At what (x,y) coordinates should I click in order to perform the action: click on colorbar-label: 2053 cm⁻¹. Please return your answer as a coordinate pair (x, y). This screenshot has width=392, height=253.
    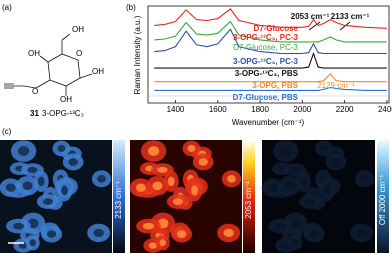
    Looking at the image, I should click on (248, 200).